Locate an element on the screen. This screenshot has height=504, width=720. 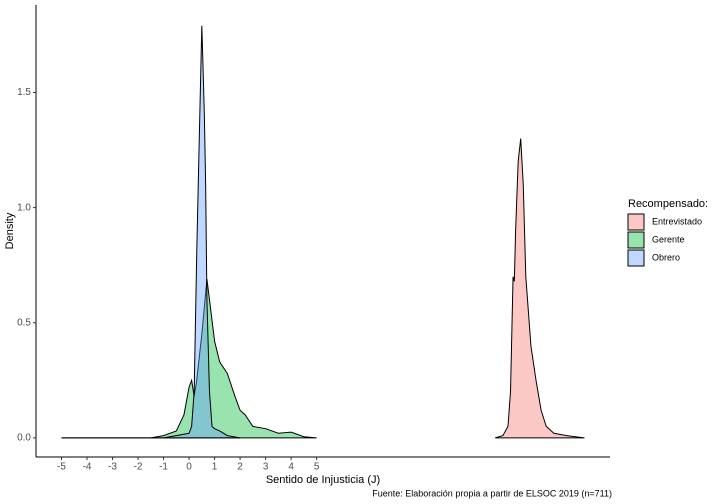
y-tick-label: 0.0 is located at coordinates (24, 438).